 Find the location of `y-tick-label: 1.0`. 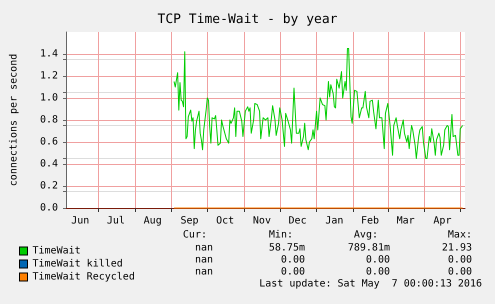

y-tick-label: 1.0 is located at coordinates (49, 98).